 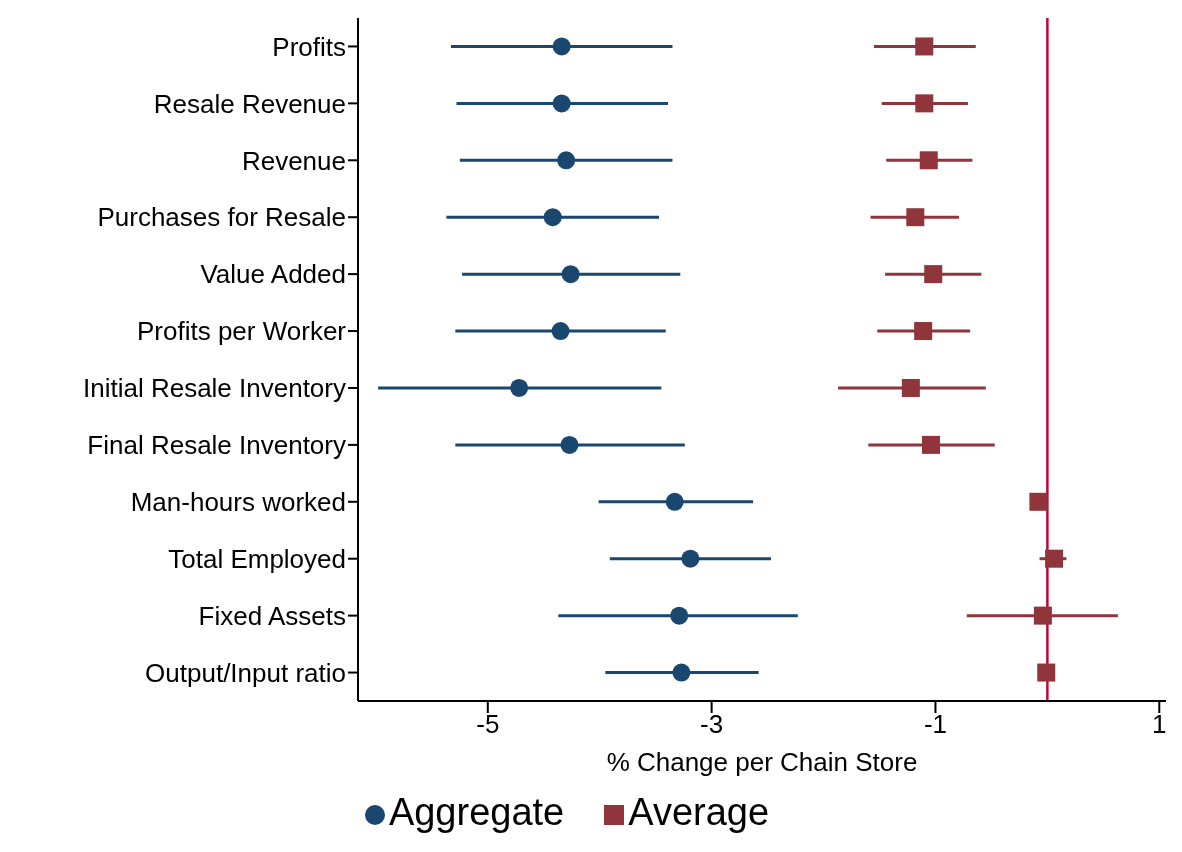 What do you see at coordinates (273, 274) in the screenshot?
I see `y-tick-label: Value Added` at bounding box center [273, 274].